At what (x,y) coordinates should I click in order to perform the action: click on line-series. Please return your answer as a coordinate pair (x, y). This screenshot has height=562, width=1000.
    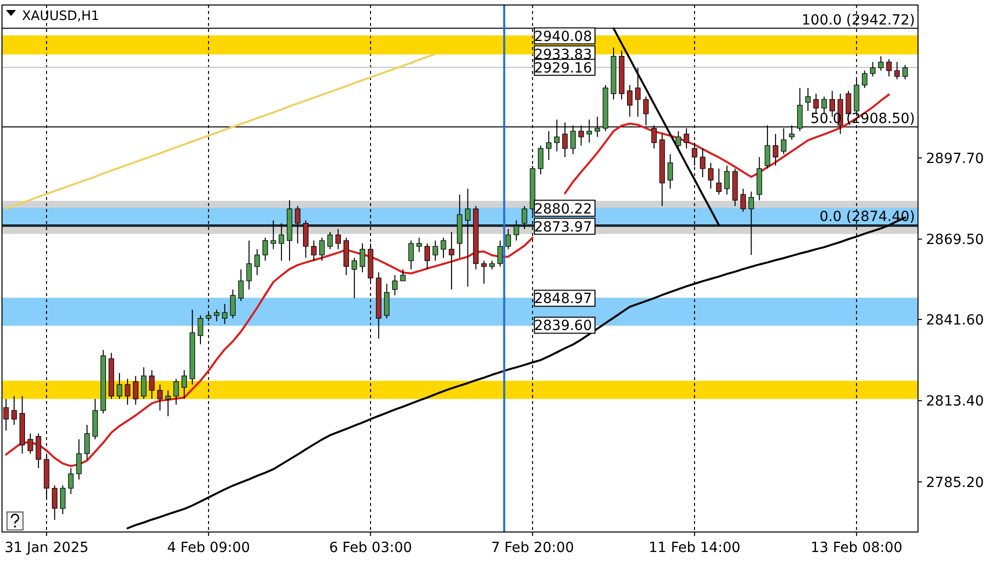
    Looking at the image, I should click on (220, 131).